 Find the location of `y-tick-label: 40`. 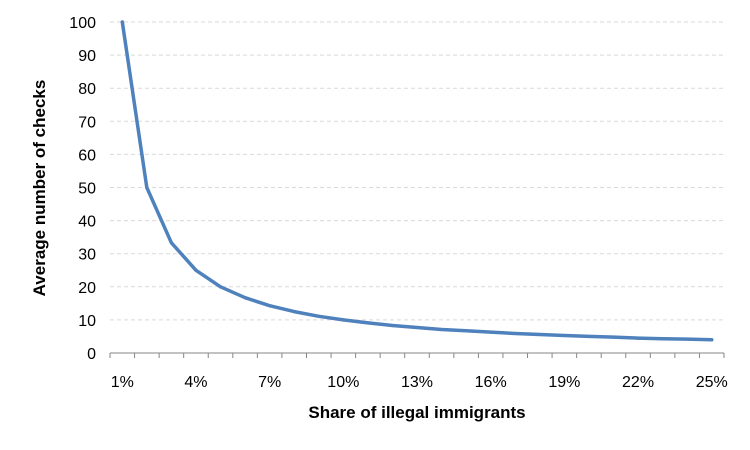

y-tick-label: 40 is located at coordinates (87, 222).